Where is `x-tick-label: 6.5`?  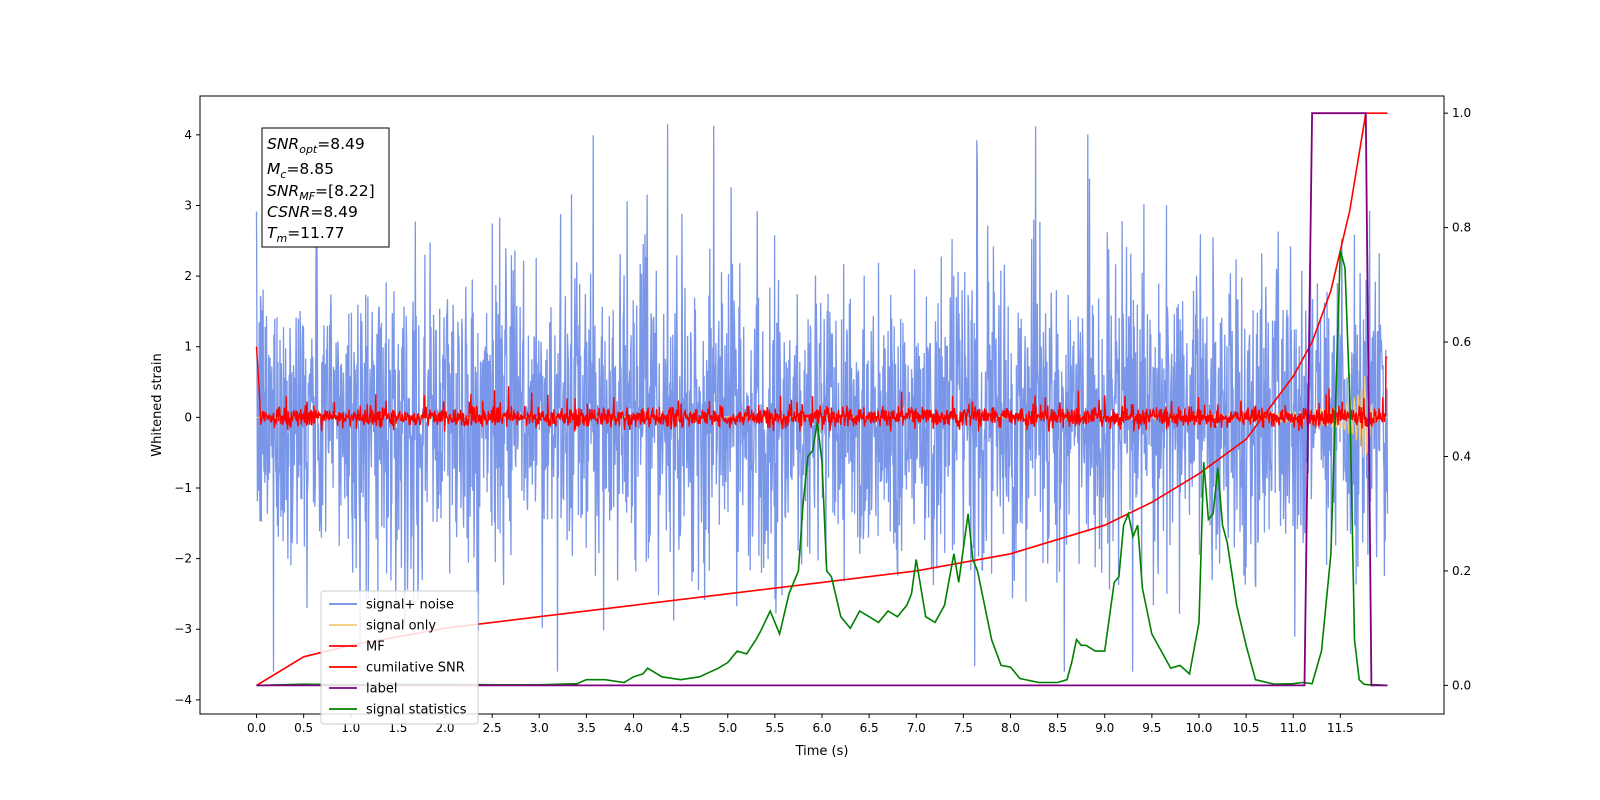 x-tick-label: 6.5 is located at coordinates (869, 728).